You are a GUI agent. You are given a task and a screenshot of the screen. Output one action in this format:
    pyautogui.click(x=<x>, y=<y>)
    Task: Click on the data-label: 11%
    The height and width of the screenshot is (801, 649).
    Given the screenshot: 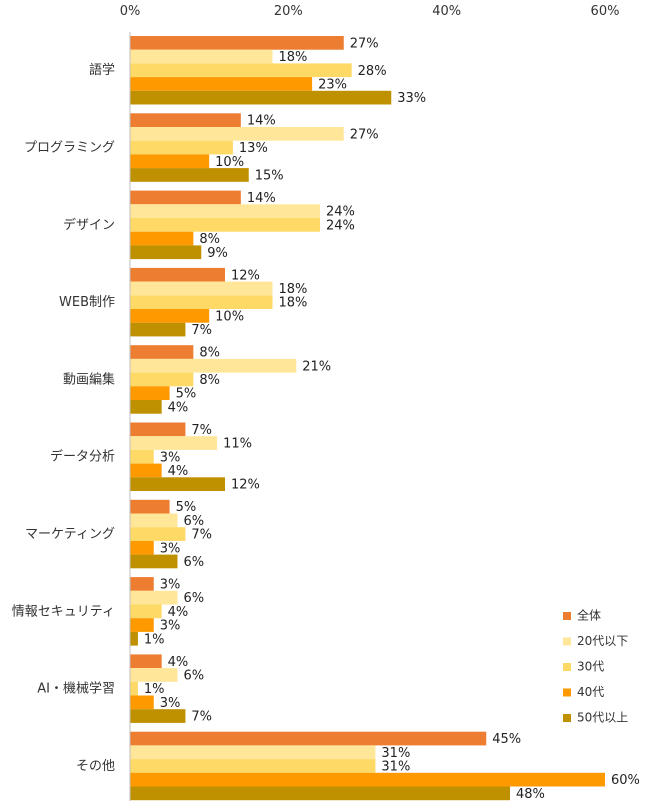 What is the action you would take?
    pyautogui.click(x=237, y=444)
    